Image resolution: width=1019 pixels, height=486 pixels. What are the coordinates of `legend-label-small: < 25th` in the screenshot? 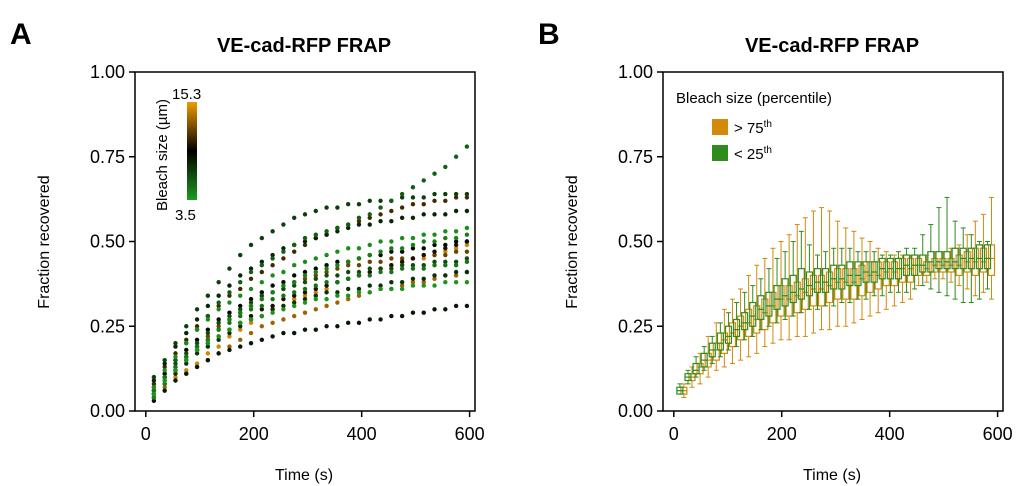 It's located at (753, 154).